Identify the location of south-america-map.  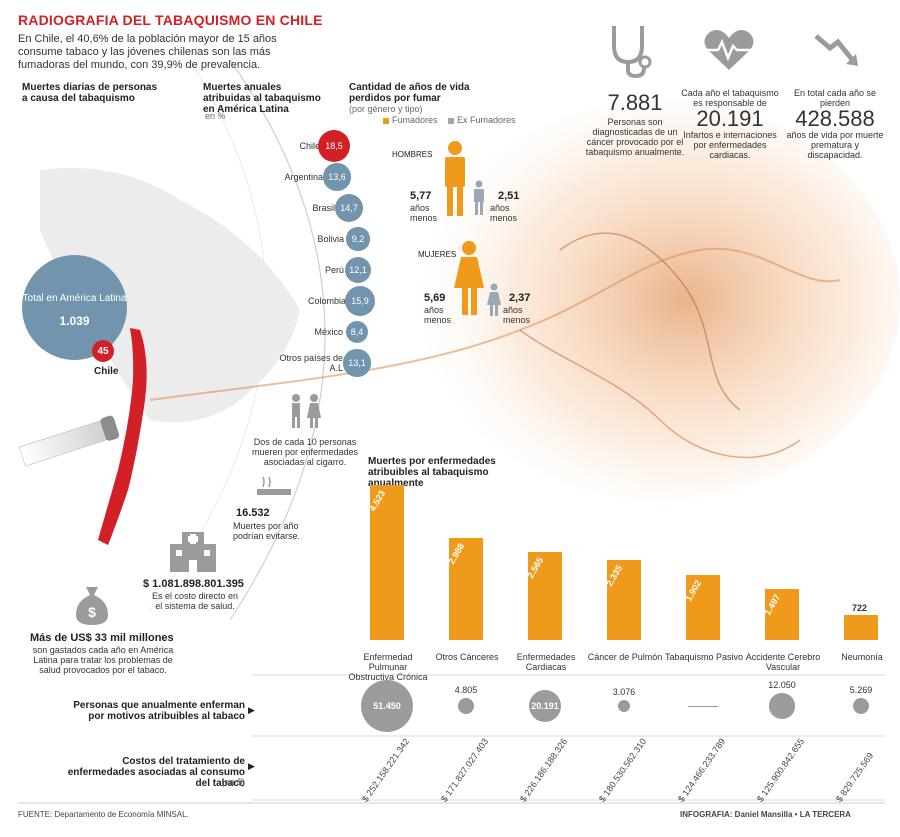
(170, 295).